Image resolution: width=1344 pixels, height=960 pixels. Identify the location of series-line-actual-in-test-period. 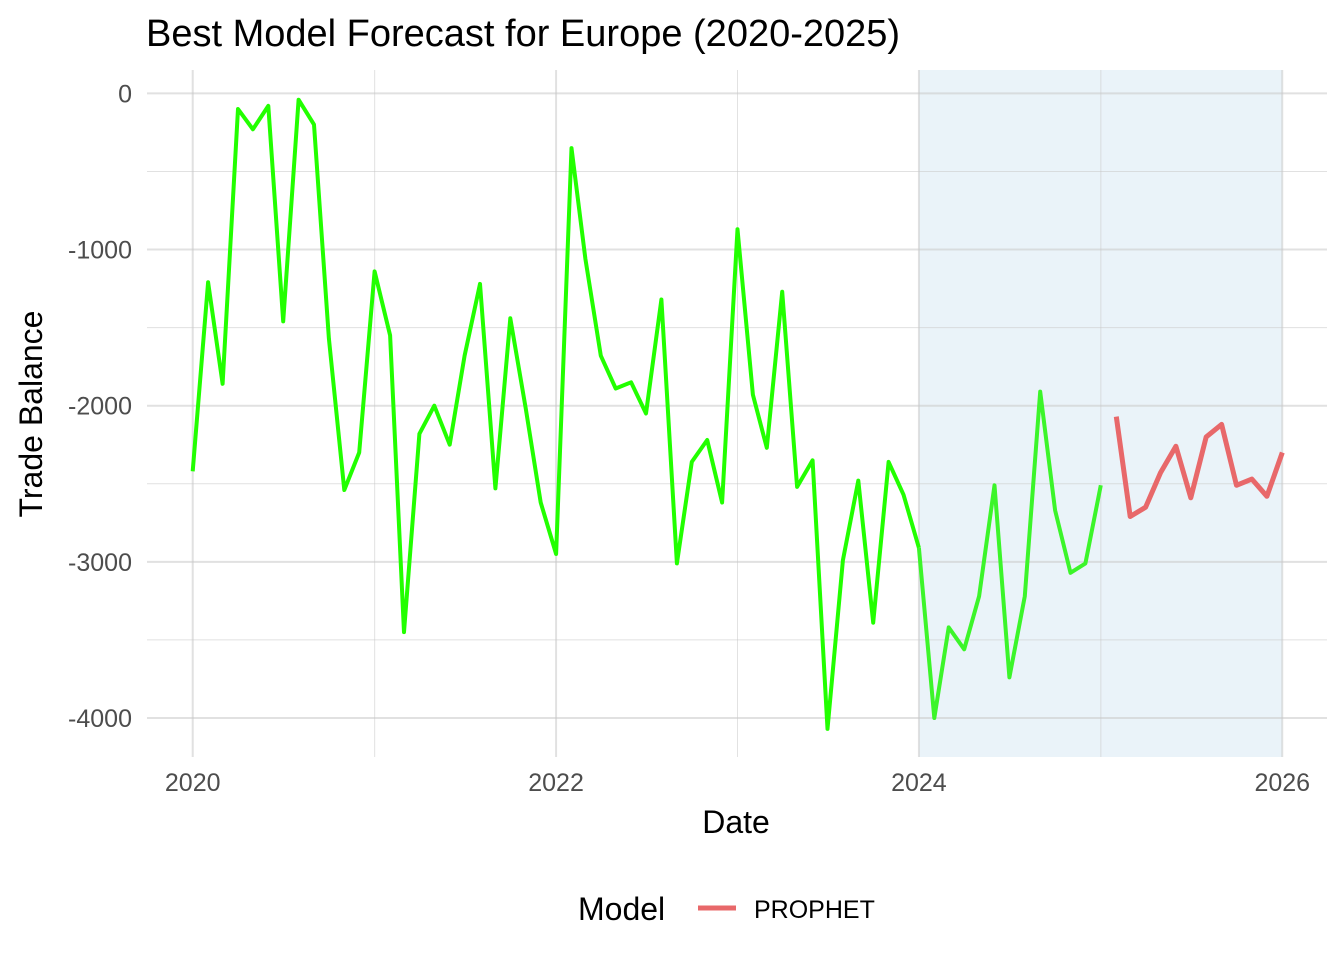
(1009, 554).